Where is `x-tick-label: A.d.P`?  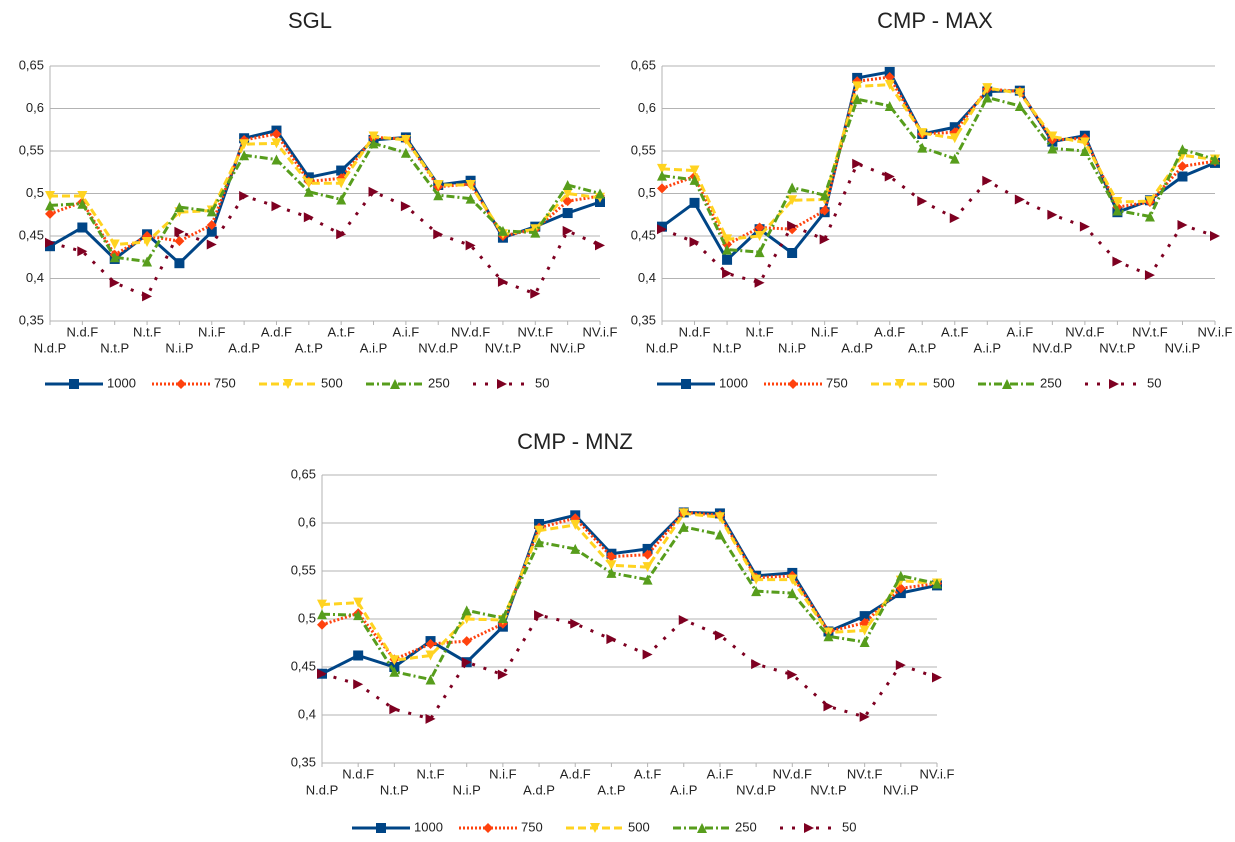
x-tick-label: A.d.P is located at coordinates (244, 347).